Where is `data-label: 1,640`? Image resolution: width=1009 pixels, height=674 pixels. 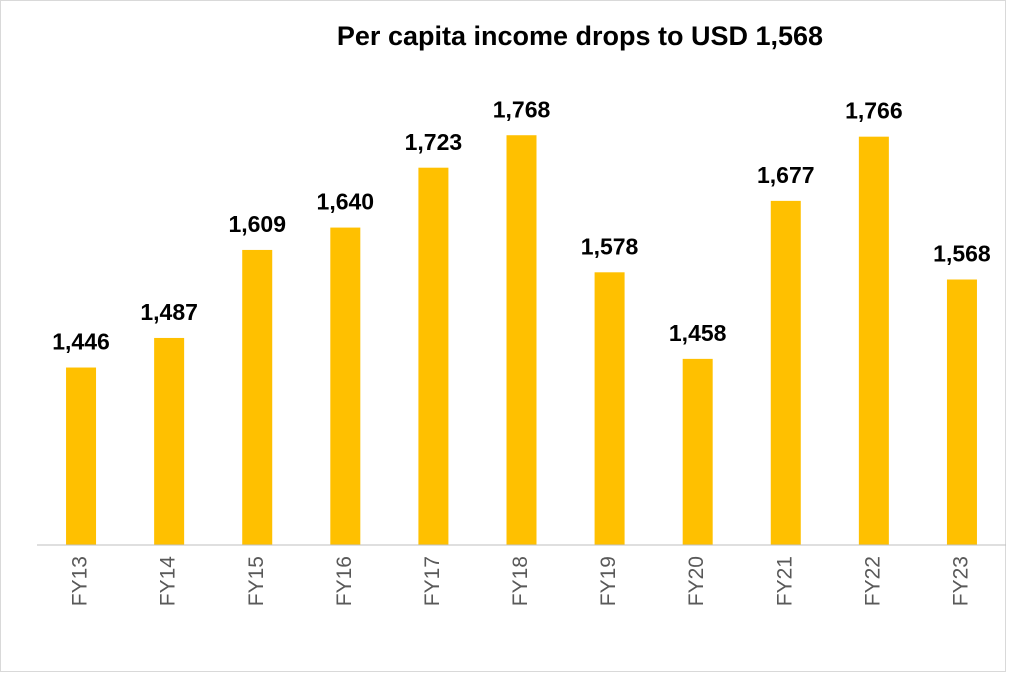
data-label: 1,640 is located at coordinates (346, 202).